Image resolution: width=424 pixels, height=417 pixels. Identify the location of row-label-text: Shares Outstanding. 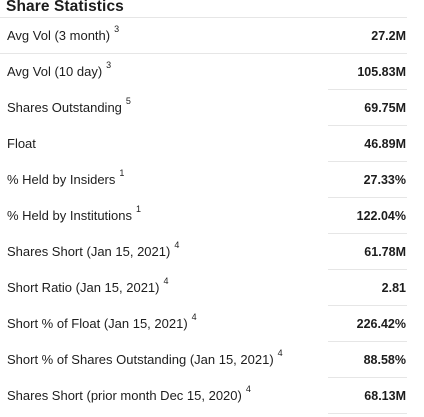
(64, 107).